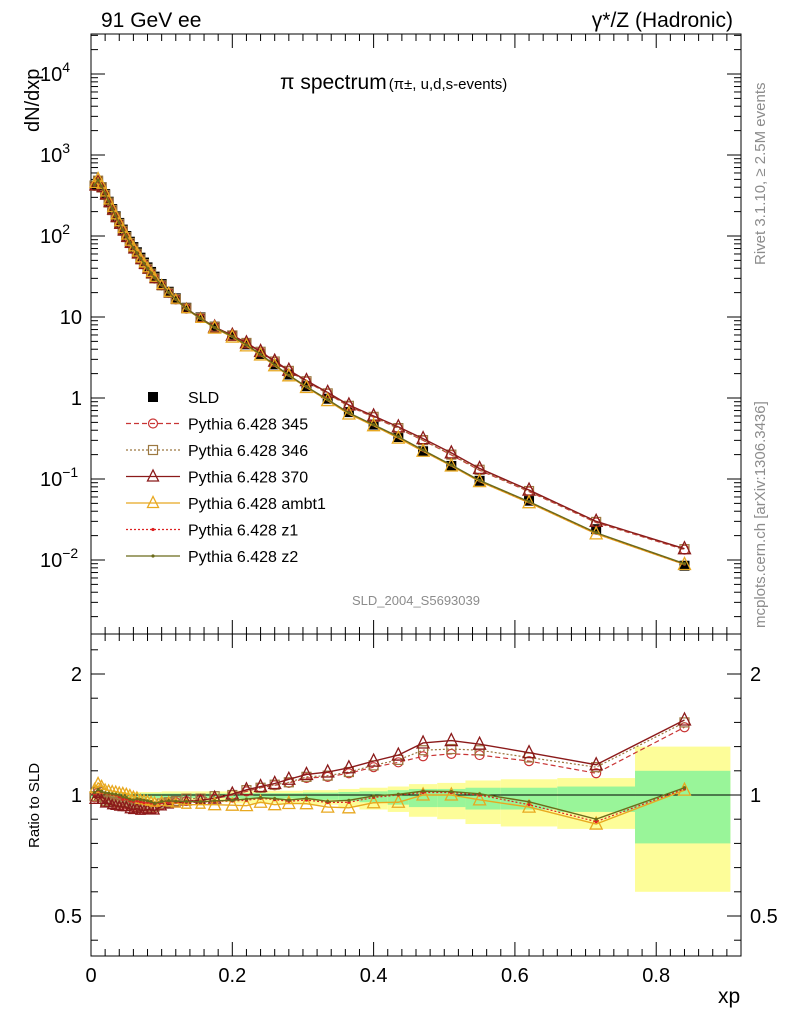 The height and width of the screenshot is (1024, 786). I want to click on x-tick-label: 0, so click(90, 976).